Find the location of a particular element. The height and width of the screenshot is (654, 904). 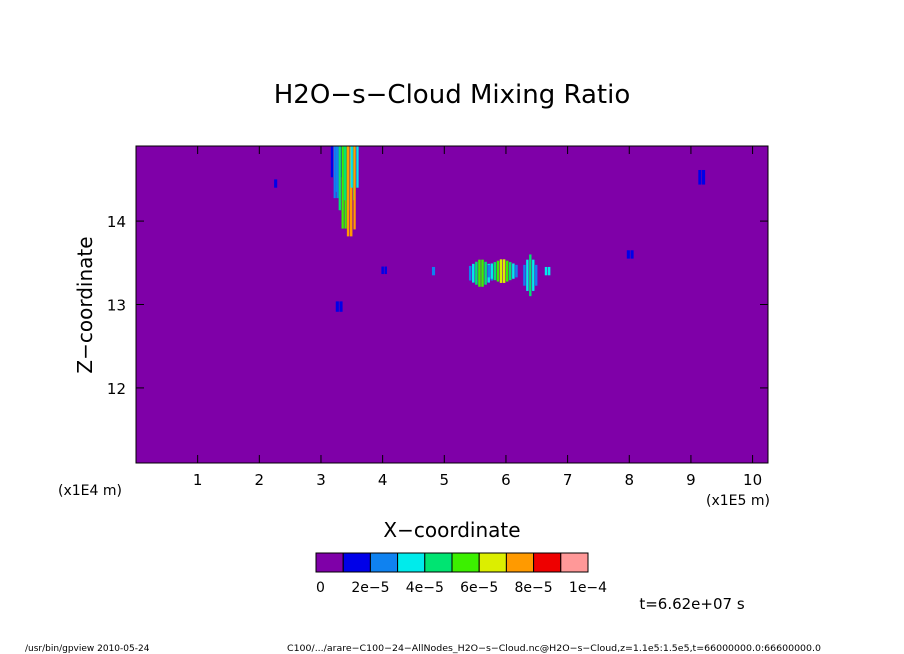

x-tick-label: 1 is located at coordinates (198, 480).